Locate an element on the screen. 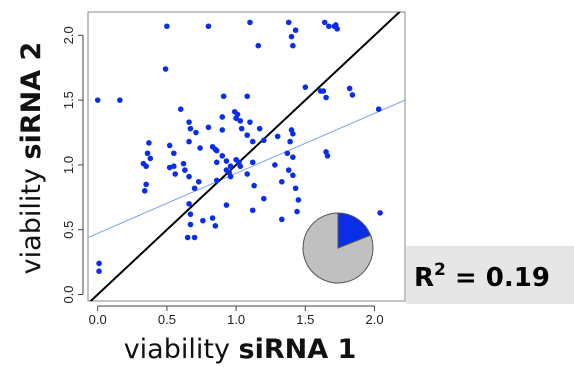 The width and height of the screenshot is (574, 367). x-tick-label: 1.5 is located at coordinates (305, 319).